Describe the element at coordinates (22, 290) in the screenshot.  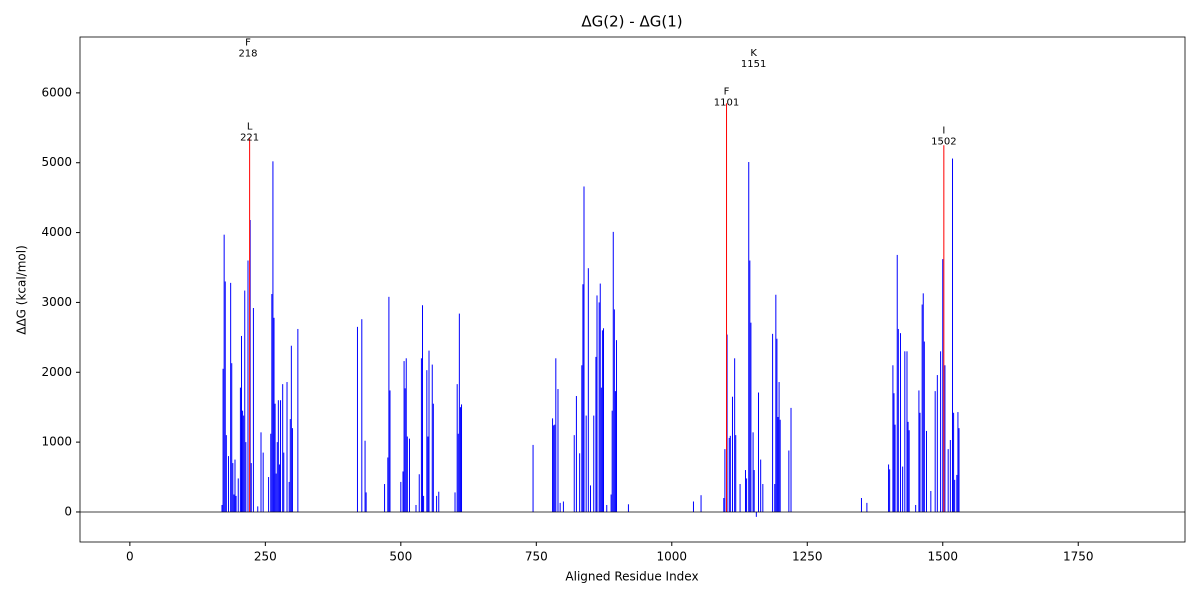
I see `y-axis-label: ΔΔG (kcal/mol)` at that location.